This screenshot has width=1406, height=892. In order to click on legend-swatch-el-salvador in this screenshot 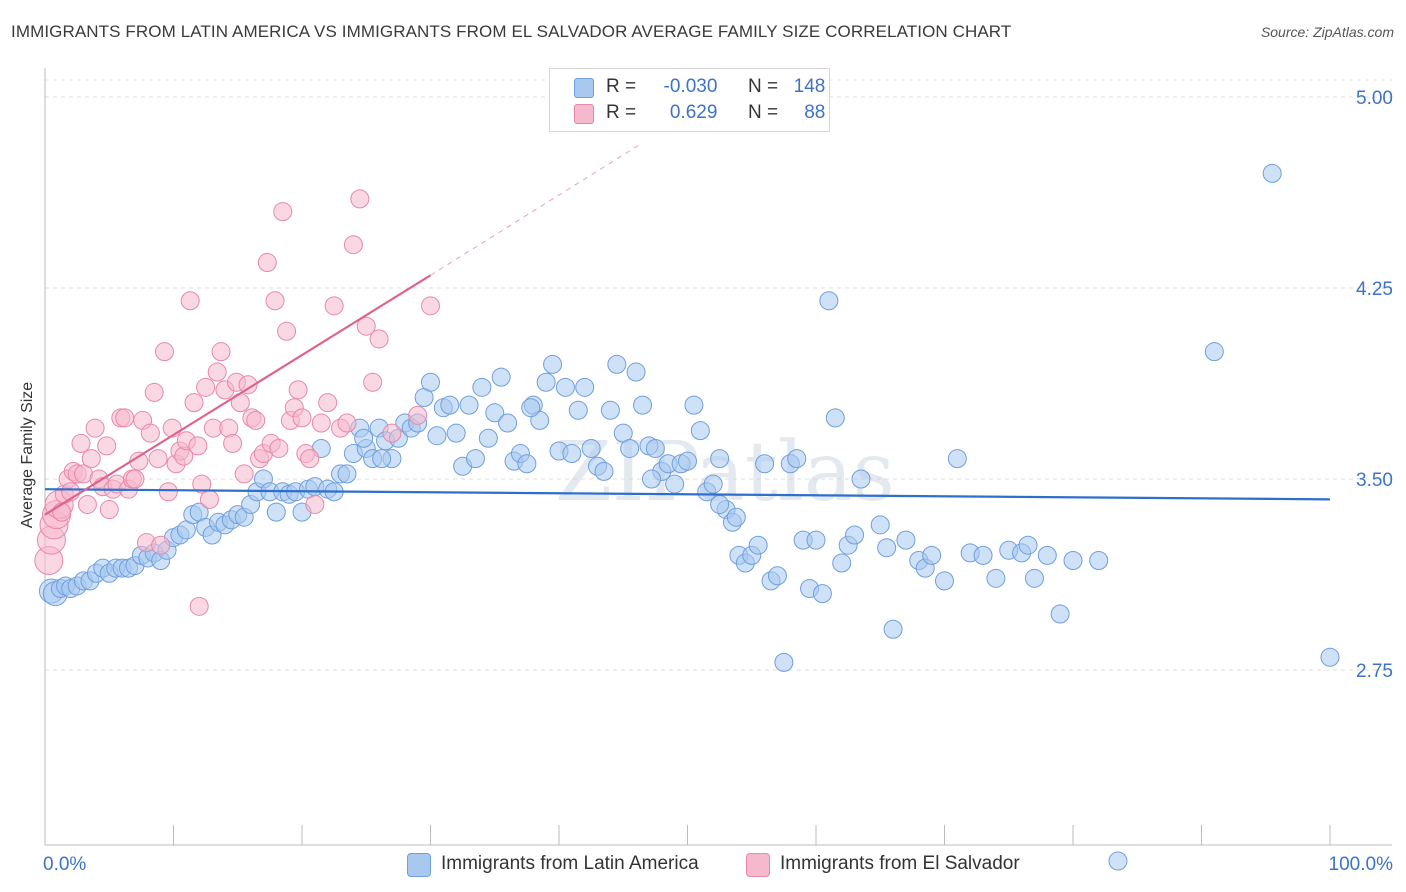, I will do `click(584, 114)`.